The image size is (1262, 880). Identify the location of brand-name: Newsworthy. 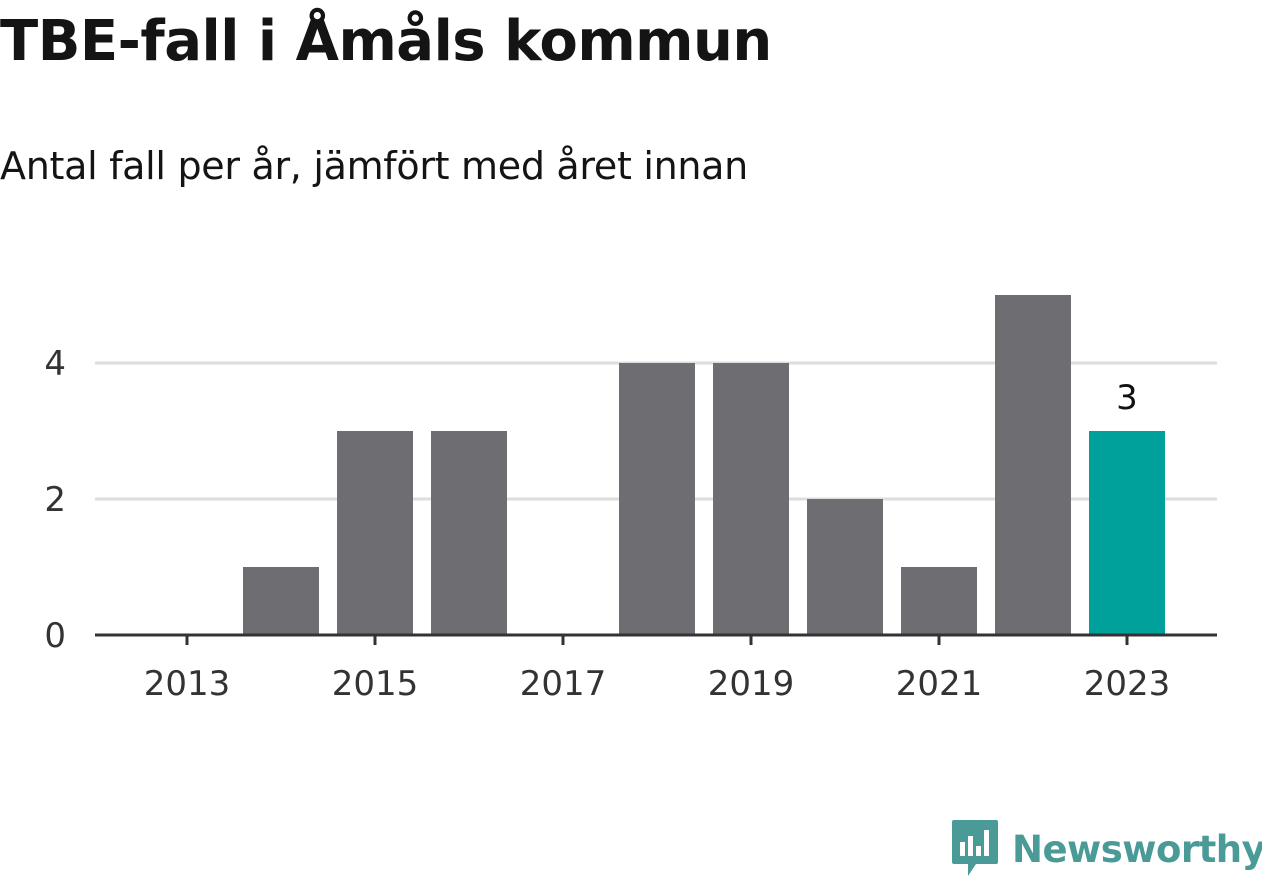
(1137, 849).